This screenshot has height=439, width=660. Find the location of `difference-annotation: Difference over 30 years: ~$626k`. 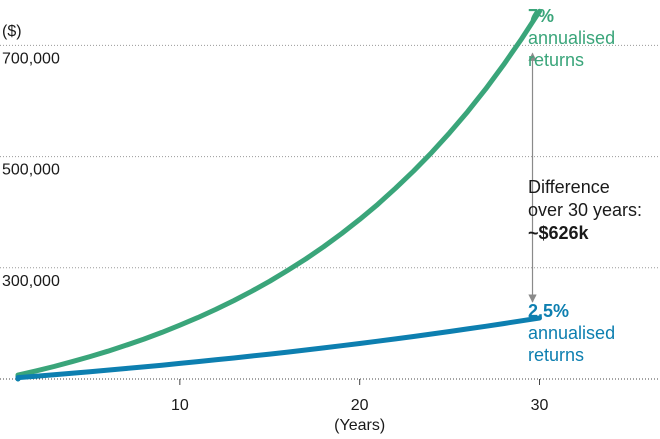

difference-annotation: Difference over 30 years: ~$626k is located at coordinates (585, 210).